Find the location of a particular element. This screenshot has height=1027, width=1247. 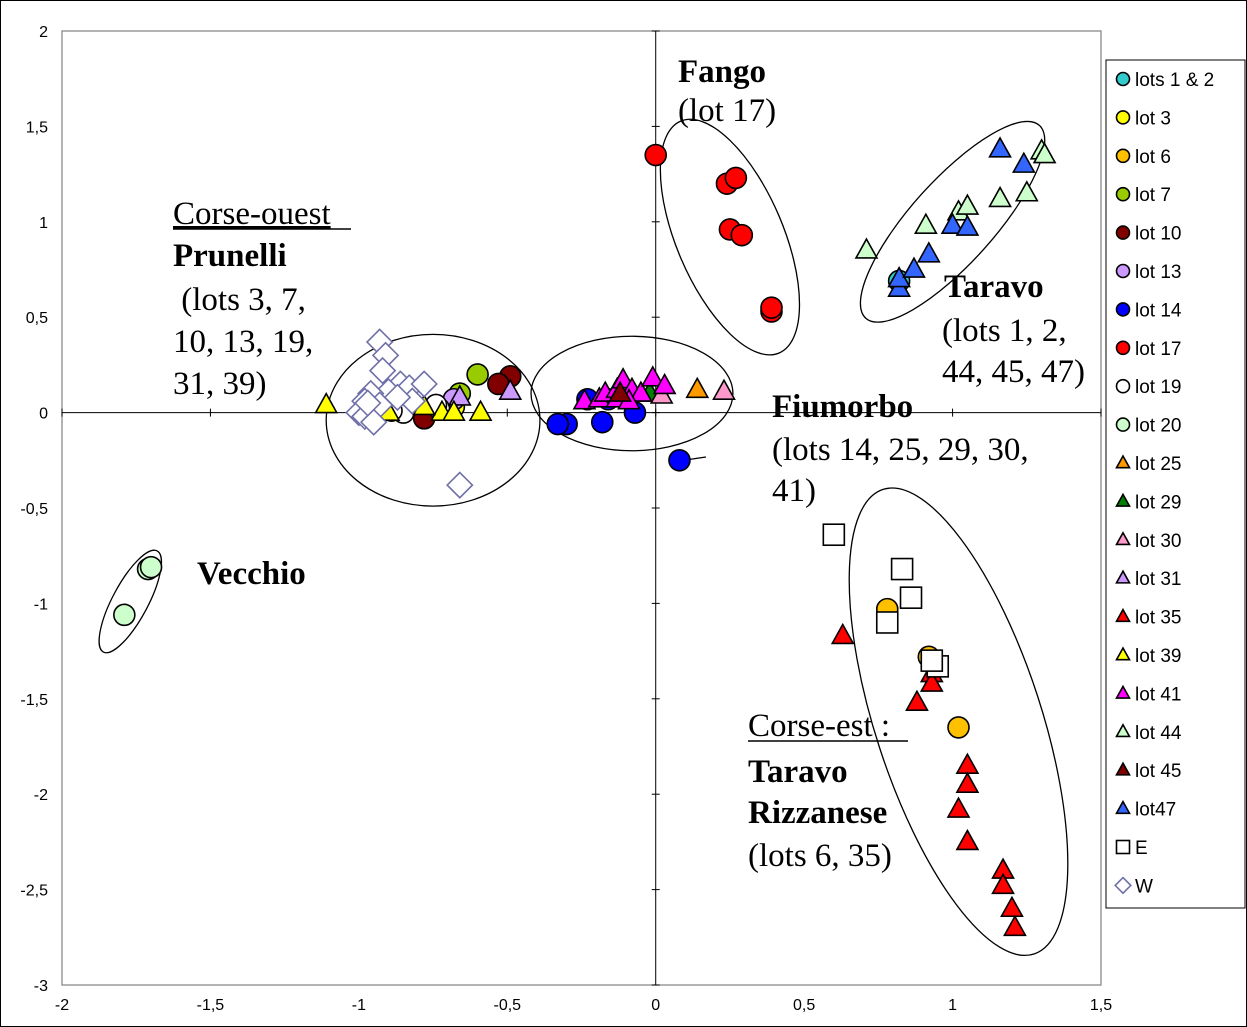

annotation-rizzanese: Rizzanese is located at coordinates (817, 813).